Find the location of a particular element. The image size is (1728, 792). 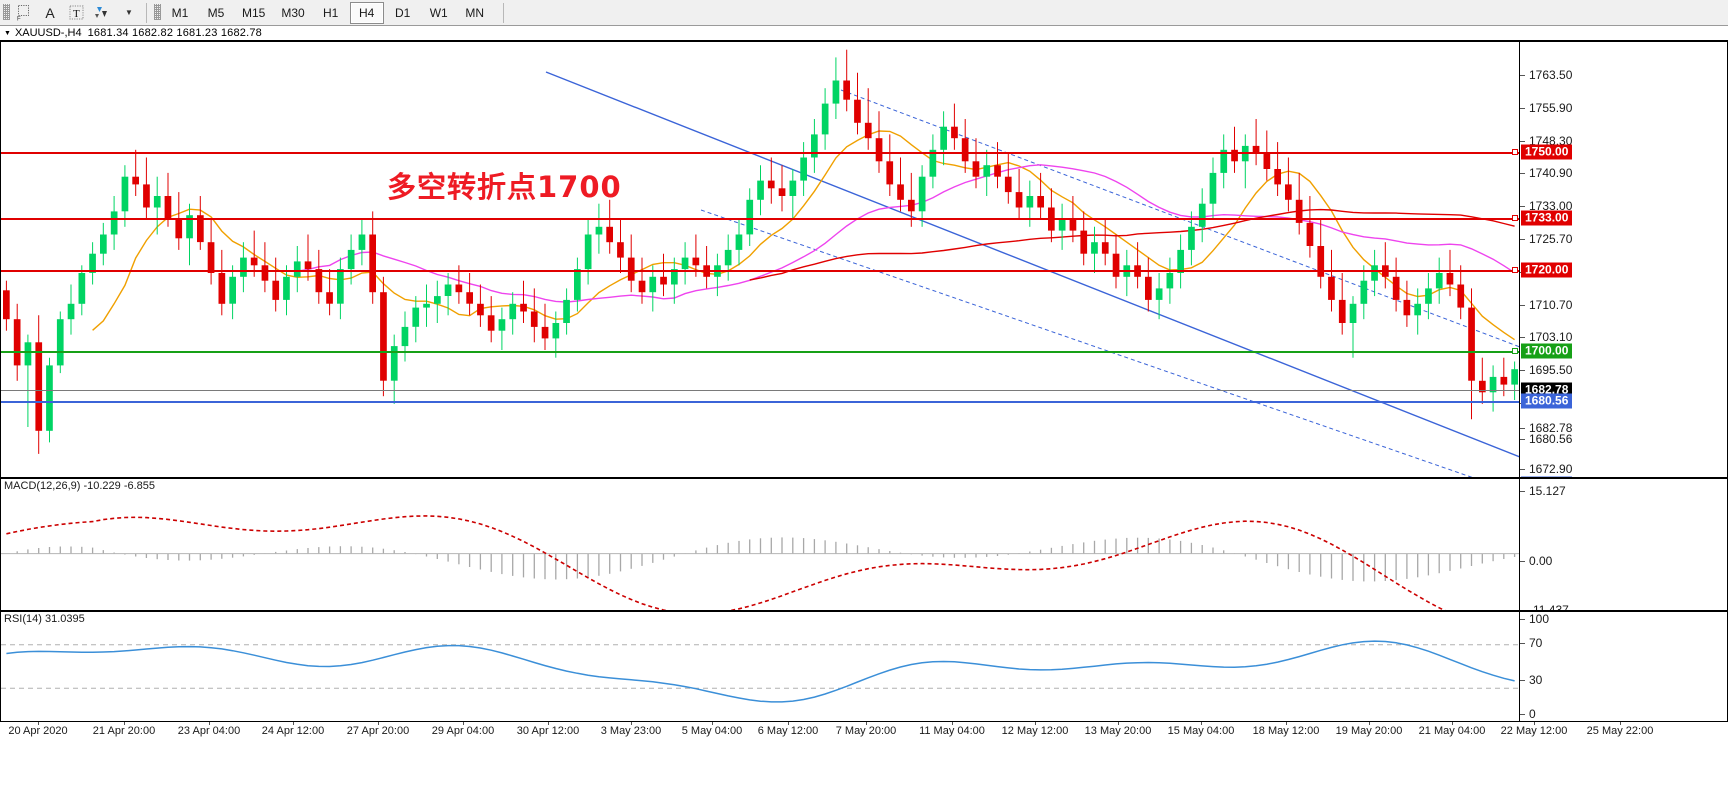

macd-scale-label: -11.437 is located at coordinates (1549, 607).